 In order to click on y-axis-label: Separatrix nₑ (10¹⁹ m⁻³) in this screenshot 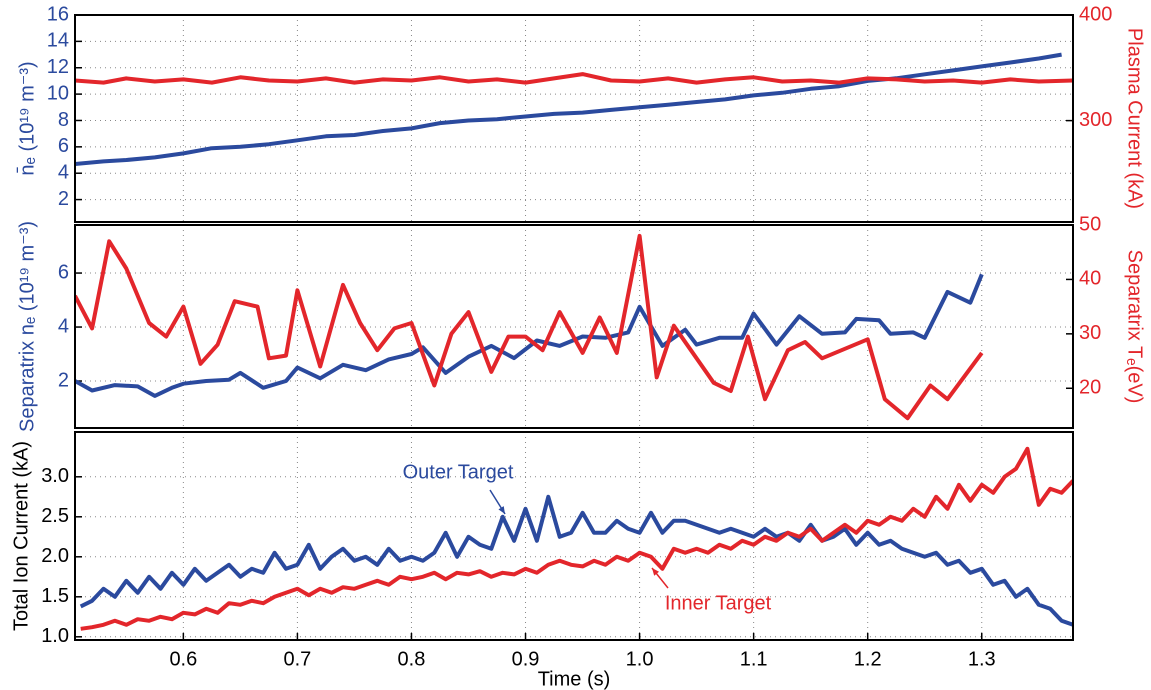, I will do `click(27, 326)`.